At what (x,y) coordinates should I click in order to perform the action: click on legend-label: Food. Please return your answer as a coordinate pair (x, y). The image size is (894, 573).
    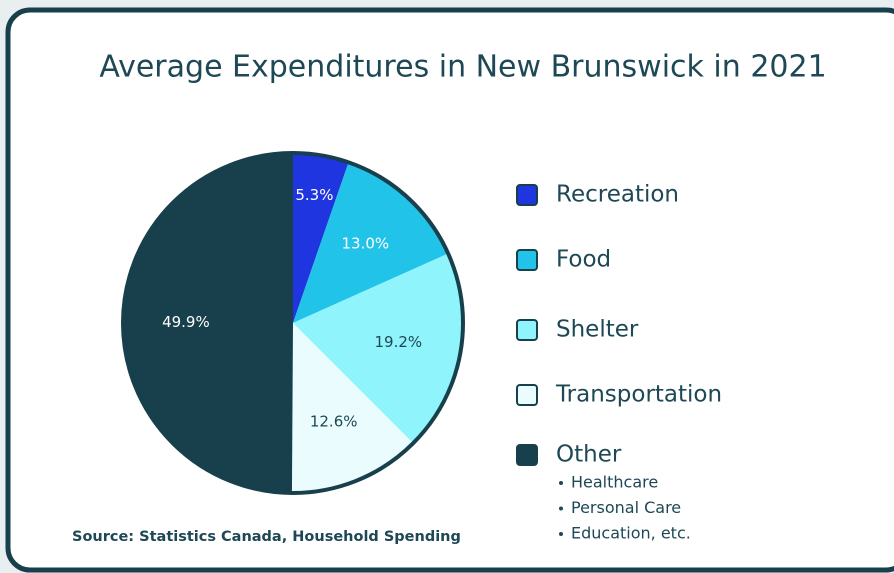
    Looking at the image, I should click on (583, 260).